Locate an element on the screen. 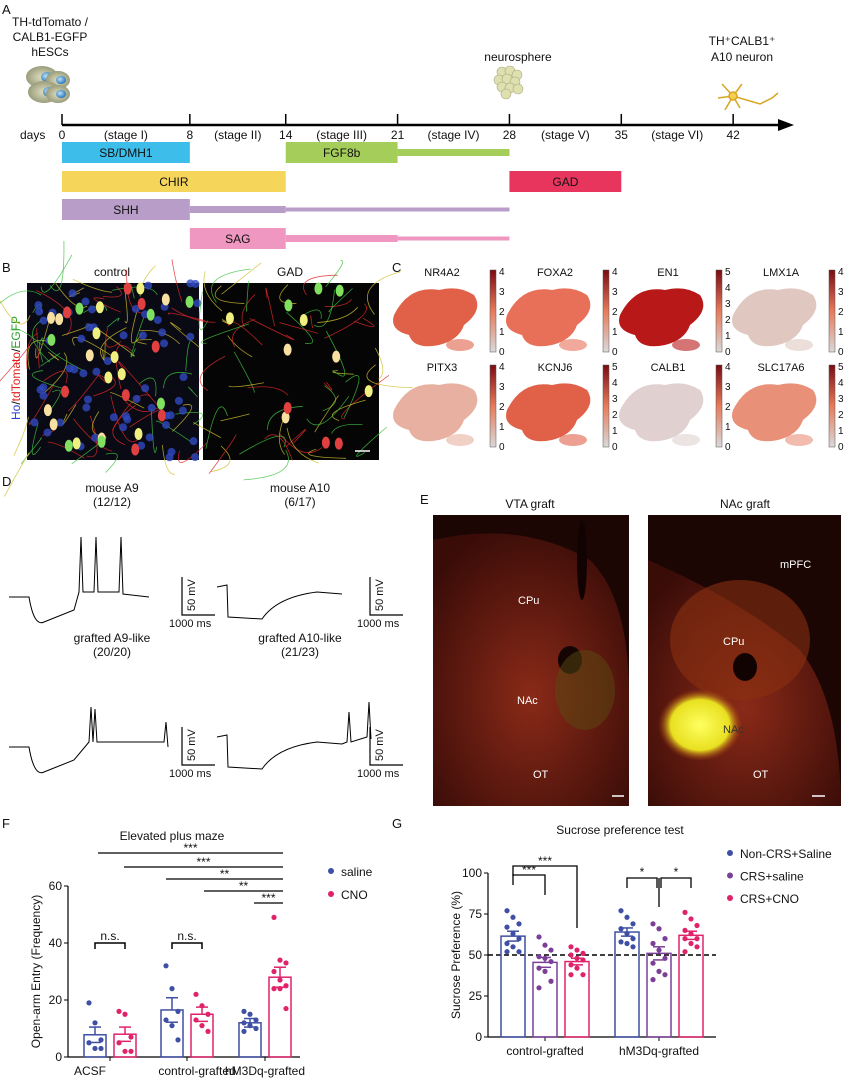  control-image-title: control is located at coordinates (112, 272).